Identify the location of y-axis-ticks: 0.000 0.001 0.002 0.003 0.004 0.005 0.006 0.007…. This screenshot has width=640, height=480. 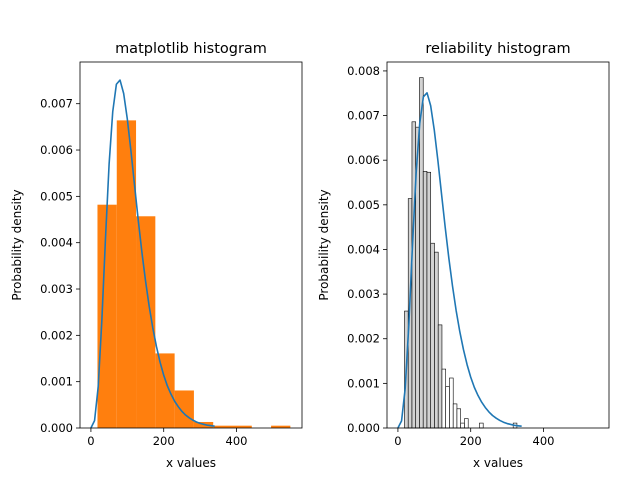
(367, 249).